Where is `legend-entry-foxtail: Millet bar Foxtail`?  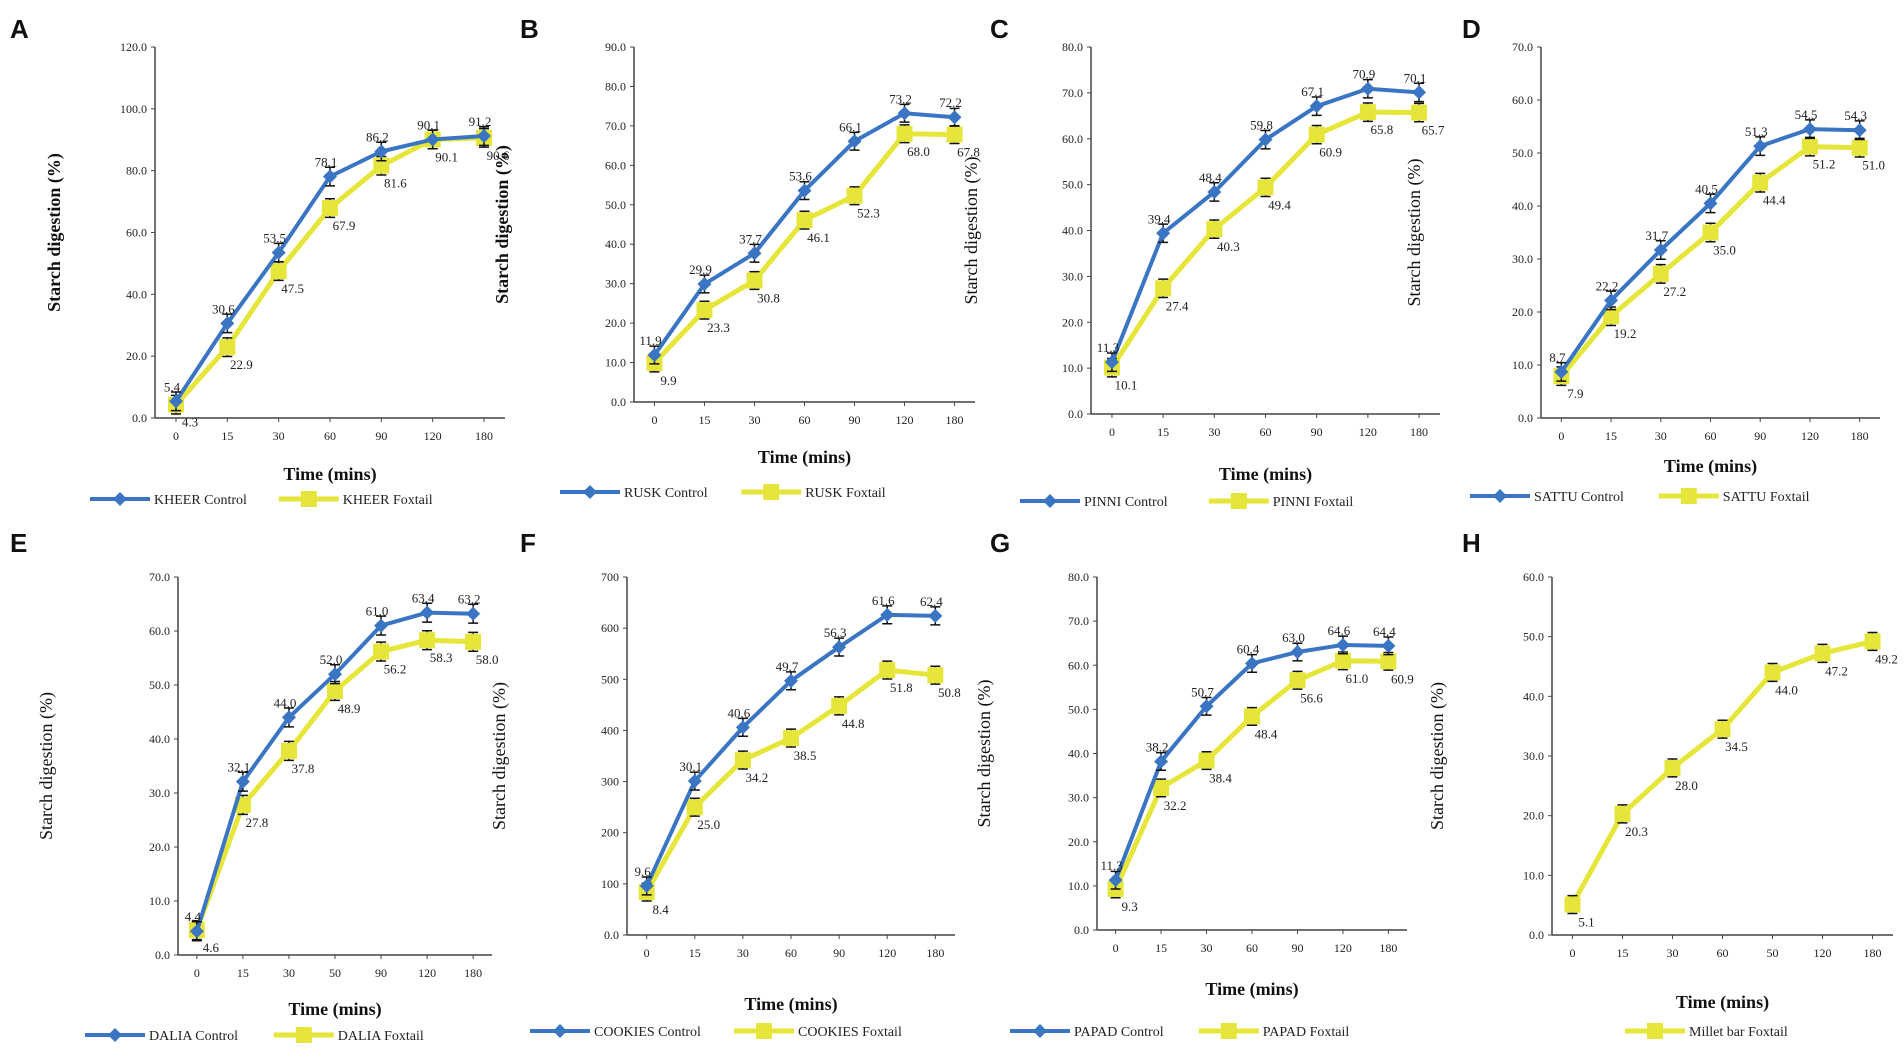 legend-entry-foxtail: Millet bar Foxtail is located at coordinates (1738, 1032).